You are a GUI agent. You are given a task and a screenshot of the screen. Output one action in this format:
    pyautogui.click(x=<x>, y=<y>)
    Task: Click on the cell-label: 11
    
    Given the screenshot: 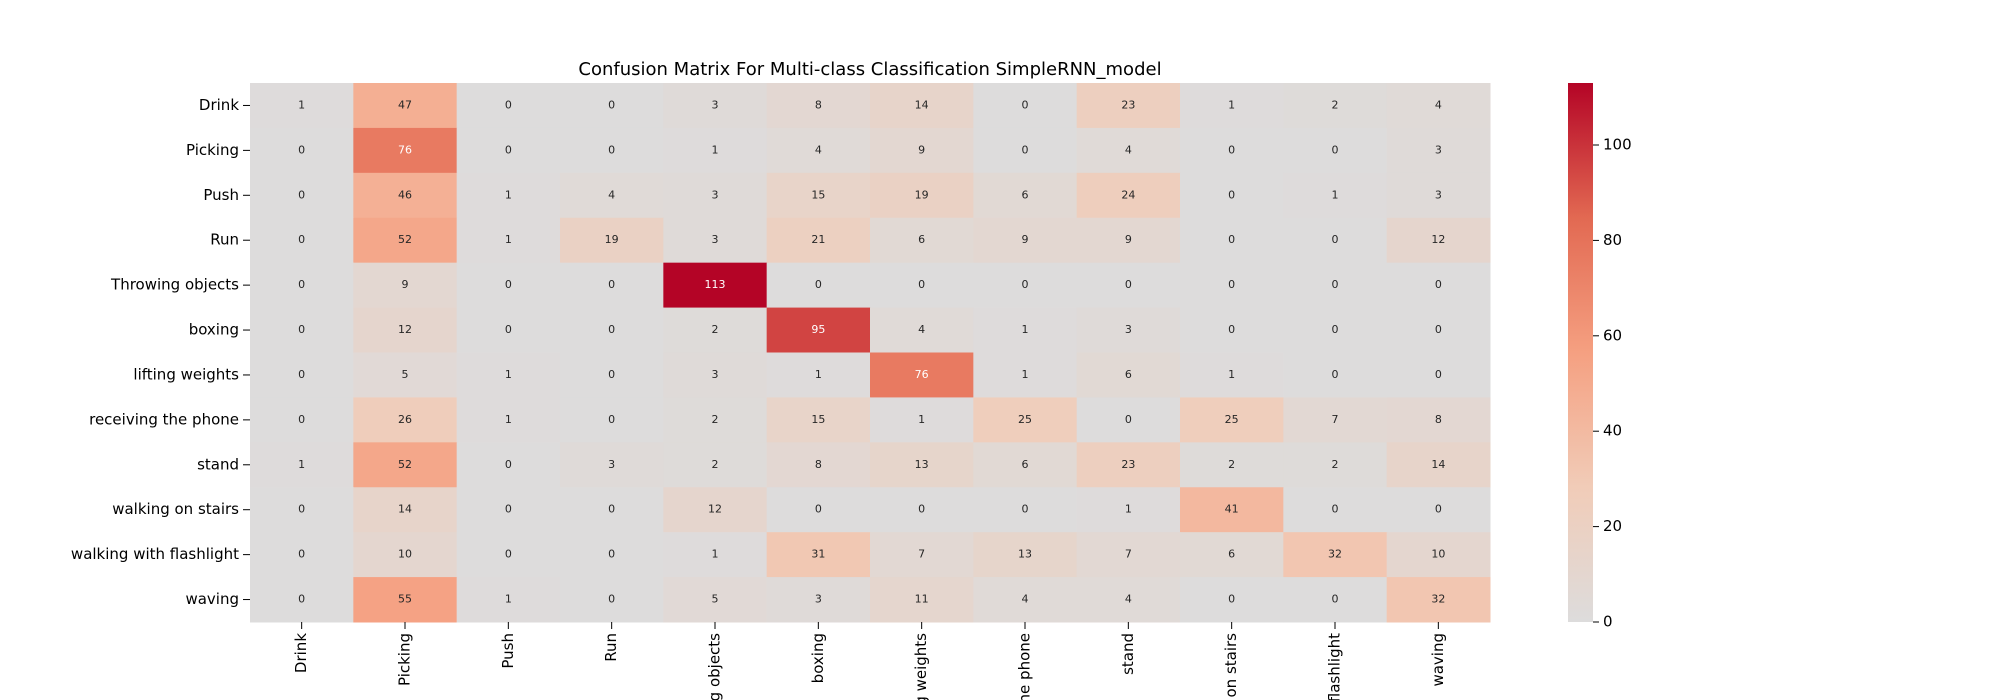 What is the action you would take?
    pyautogui.click(x=922, y=599)
    